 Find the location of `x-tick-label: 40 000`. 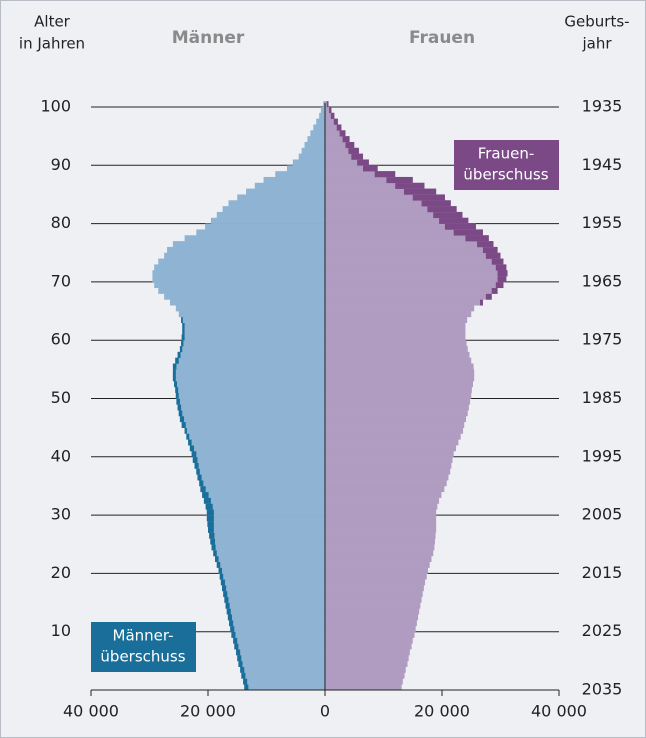

x-tick-label: 40 000 is located at coordinates (559, 711).